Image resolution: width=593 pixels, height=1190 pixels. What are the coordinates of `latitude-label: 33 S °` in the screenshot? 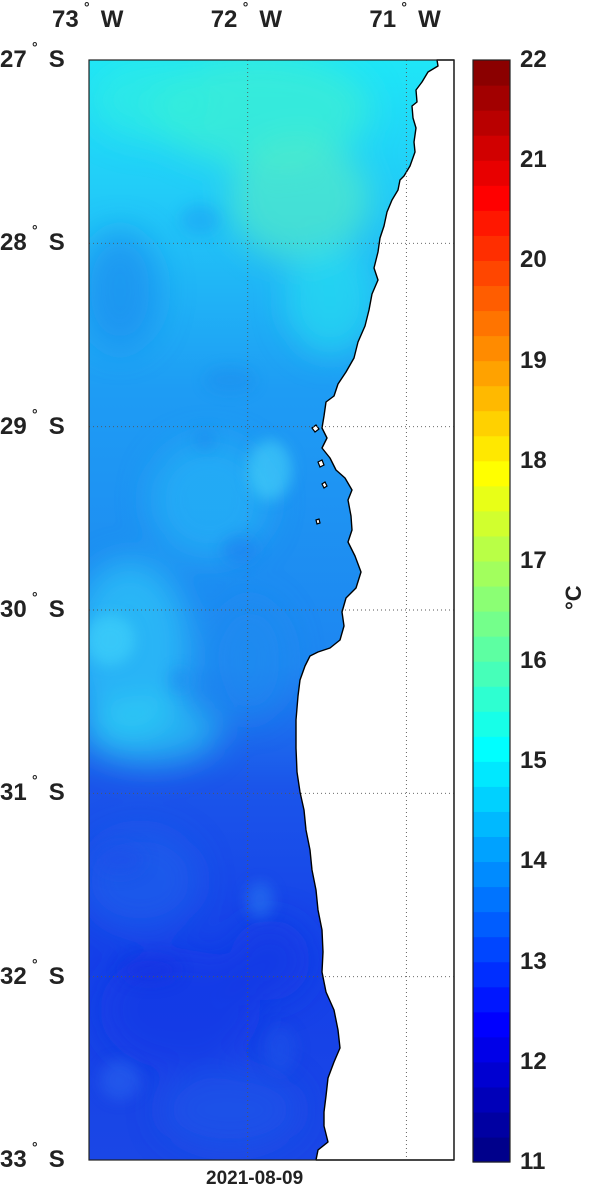 It's located at (32, 1156).